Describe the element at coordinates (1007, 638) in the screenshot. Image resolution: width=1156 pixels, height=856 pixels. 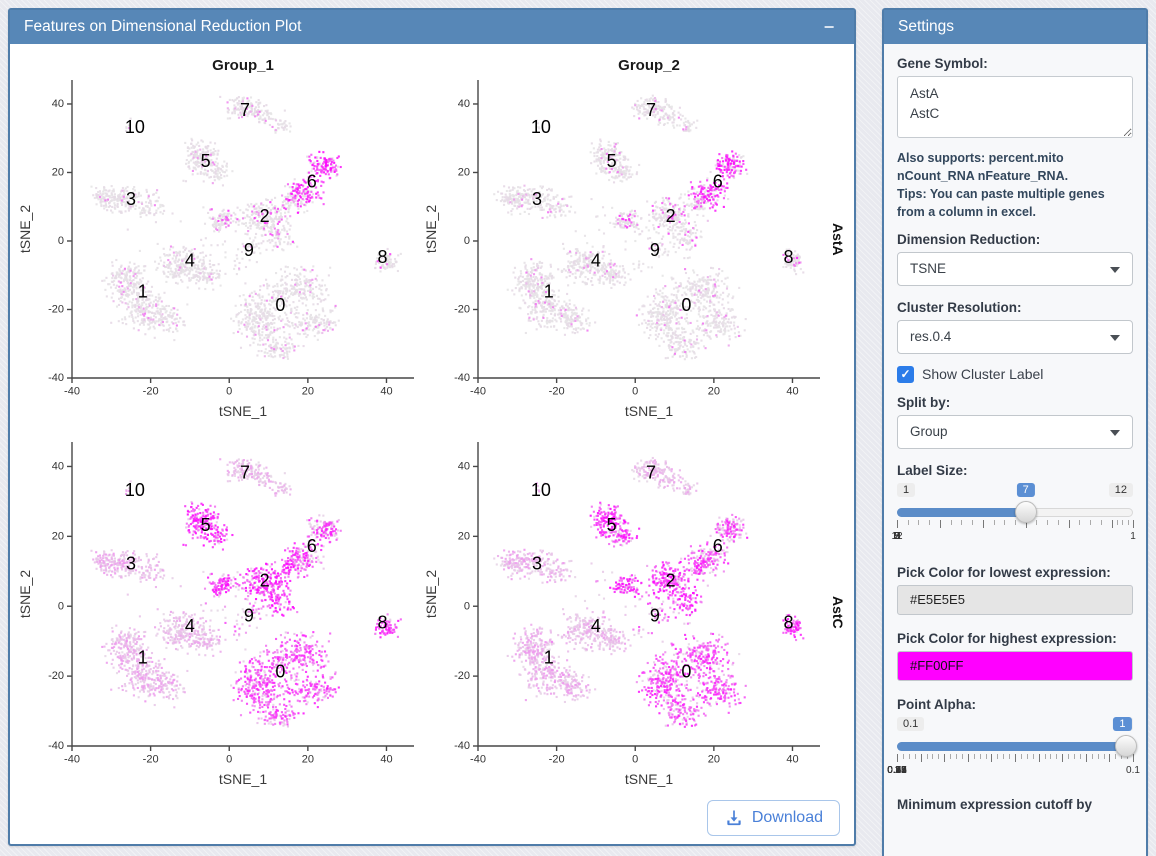
I see `highest-color-label: Pick Color for highest expression:` at that location.